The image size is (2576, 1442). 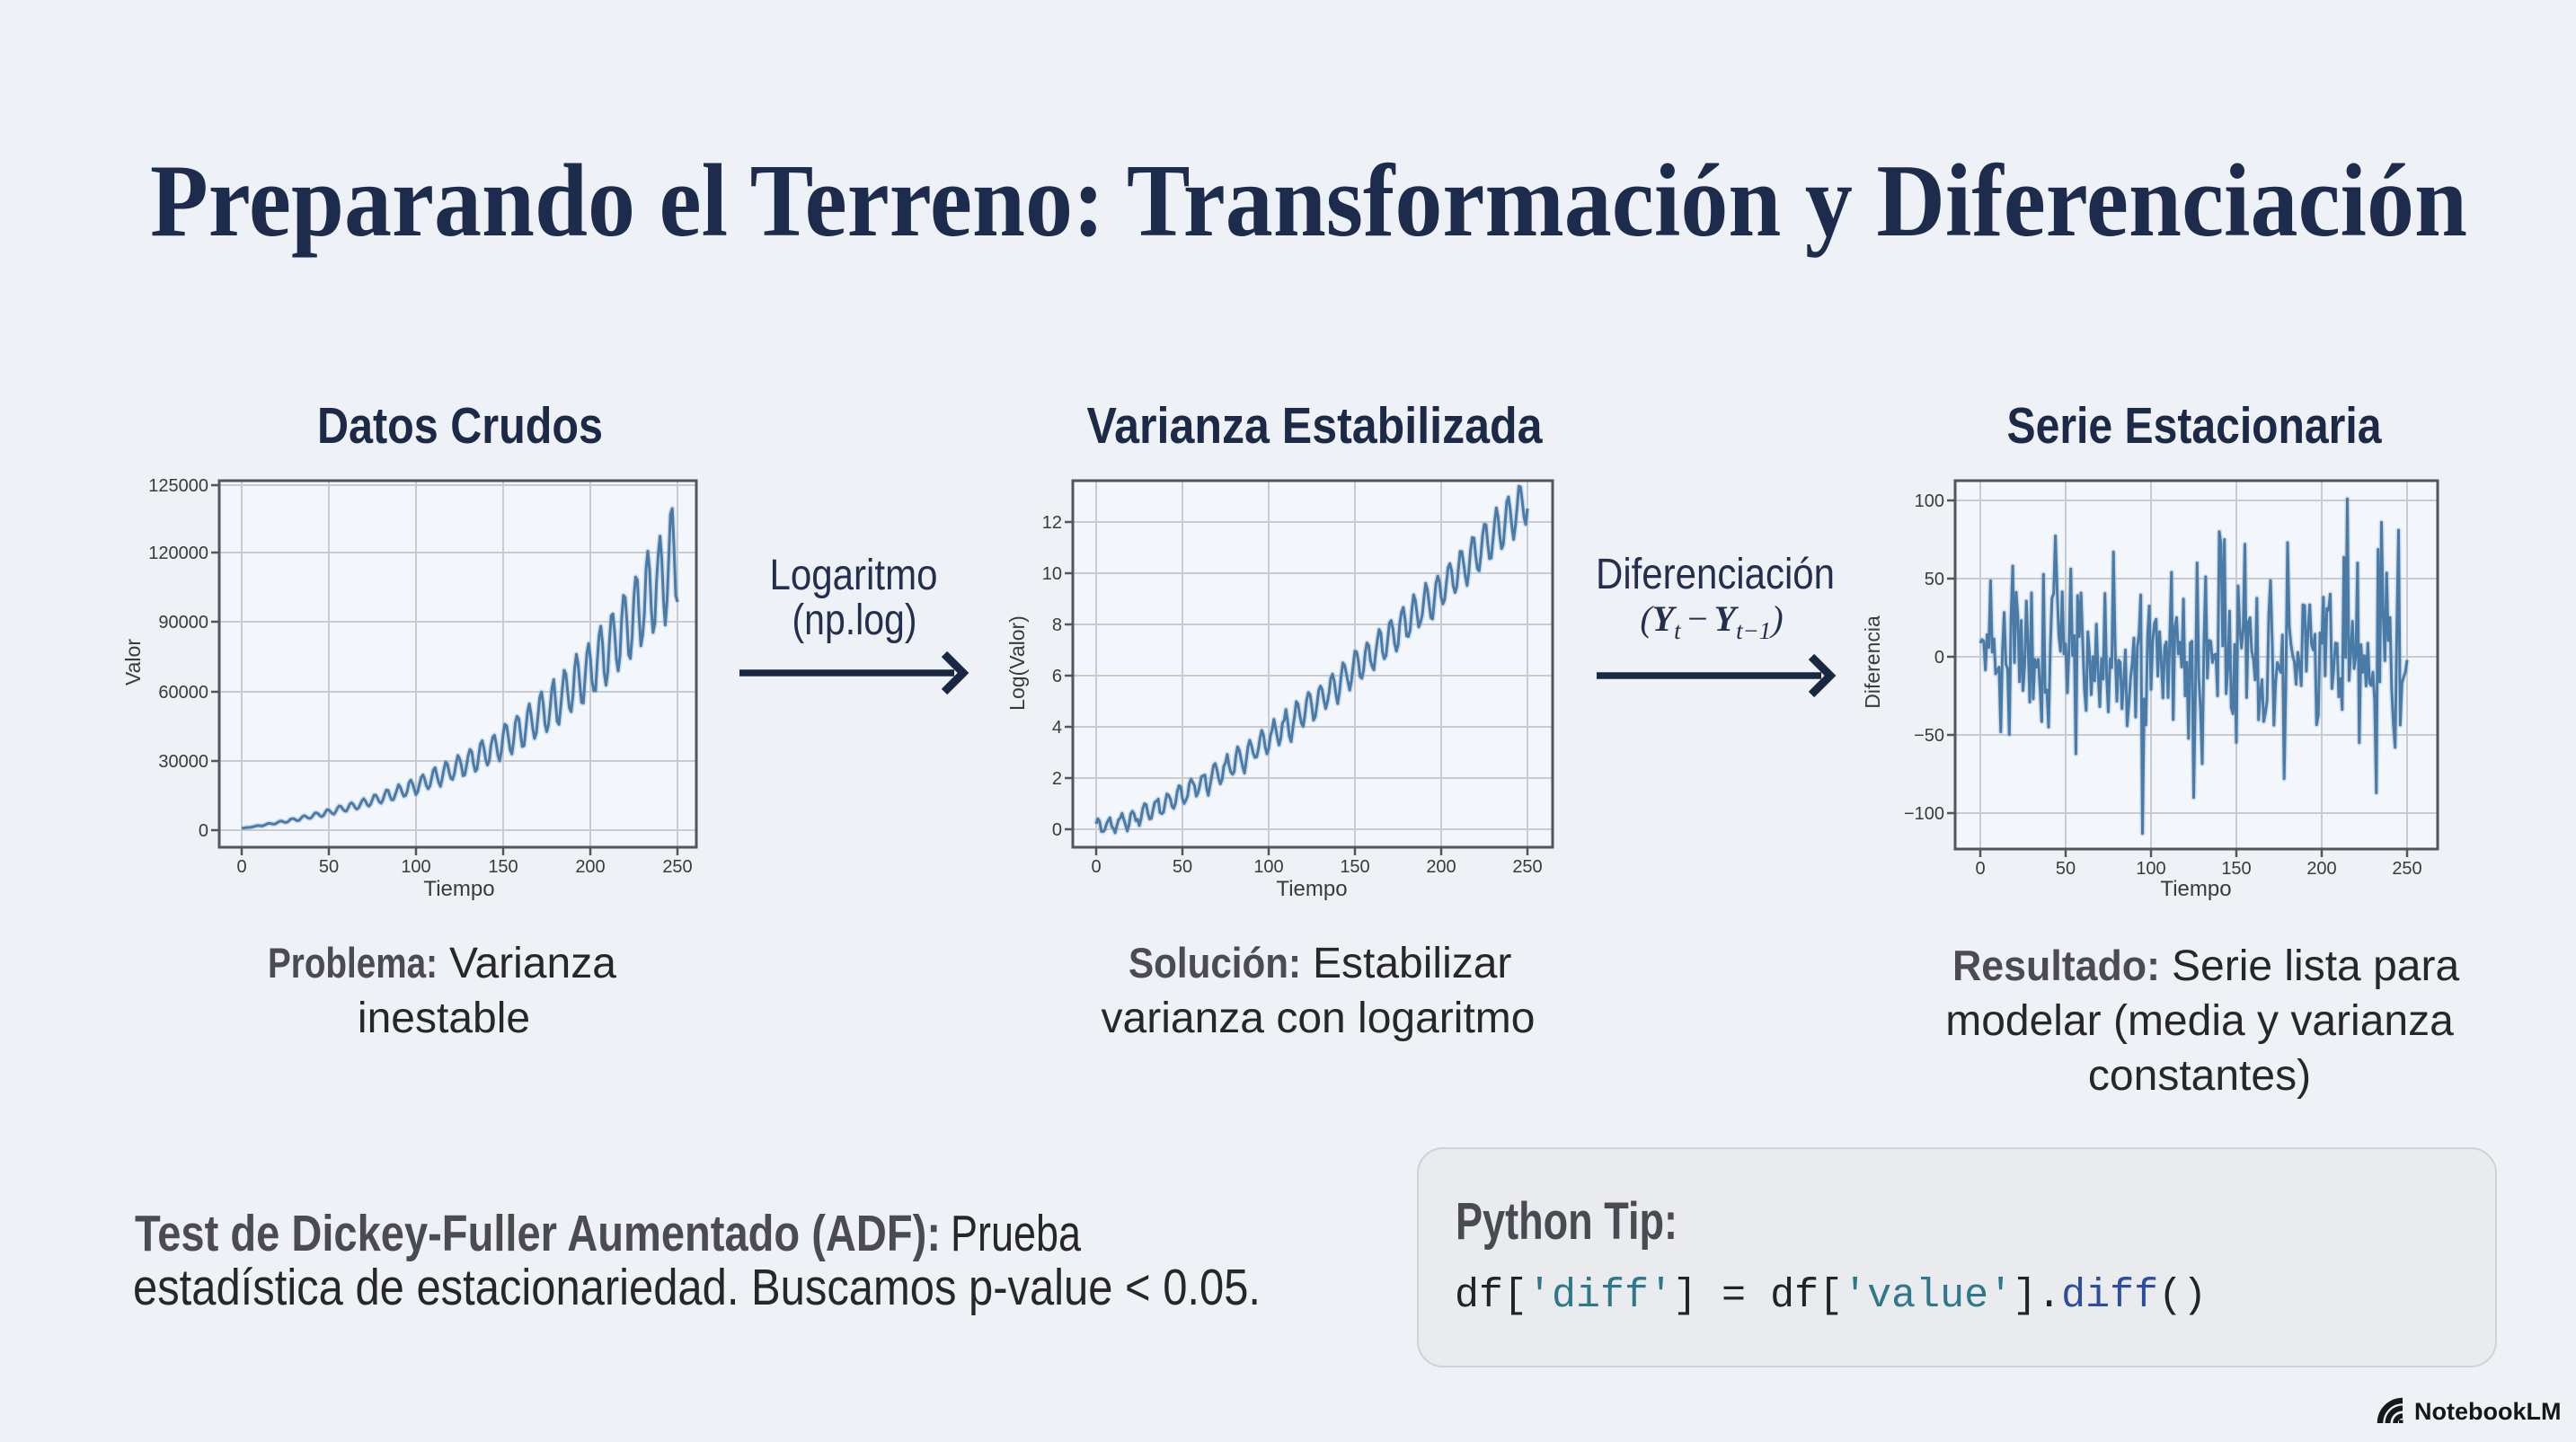 What do you see at coordinates (1215, 962) in the screenshot?
I see `svg-text: Solución:` at bounding box center [1215, 962].